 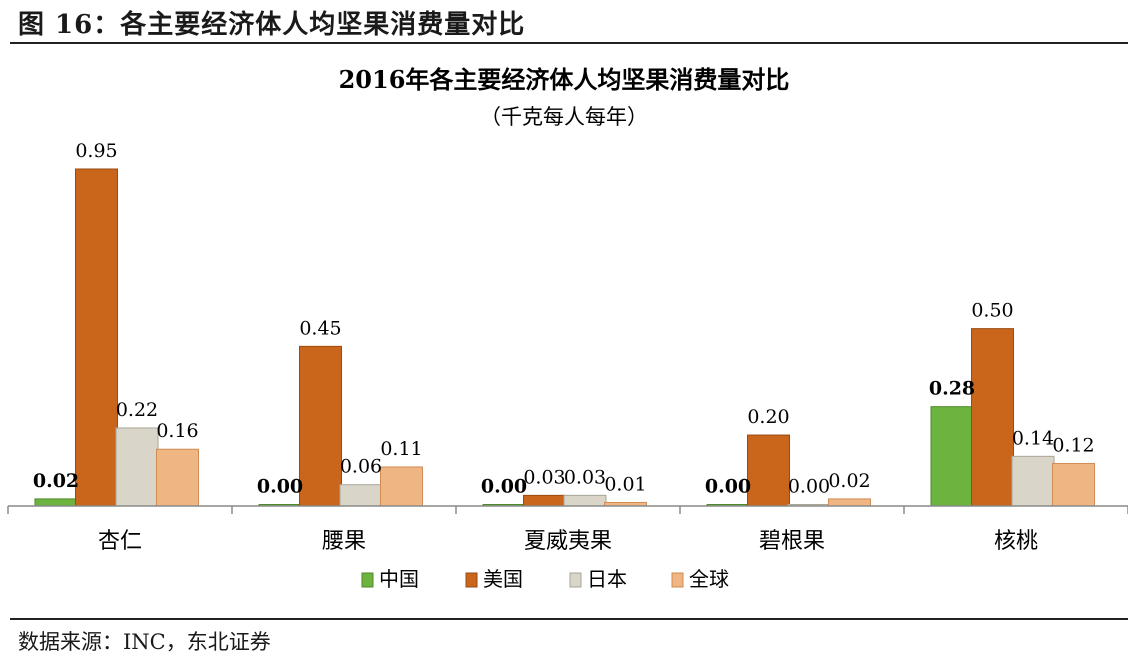 I want to click on legend-label: 中国, so click(x=399, y=579).